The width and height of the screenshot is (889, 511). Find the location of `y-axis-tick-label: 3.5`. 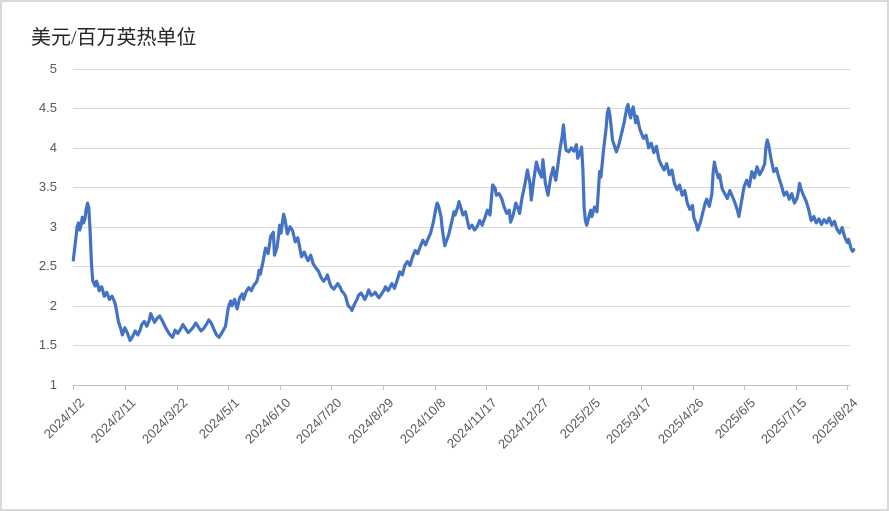

y-axis-tick-label: 3.5 is located at coordinates (47, 187).